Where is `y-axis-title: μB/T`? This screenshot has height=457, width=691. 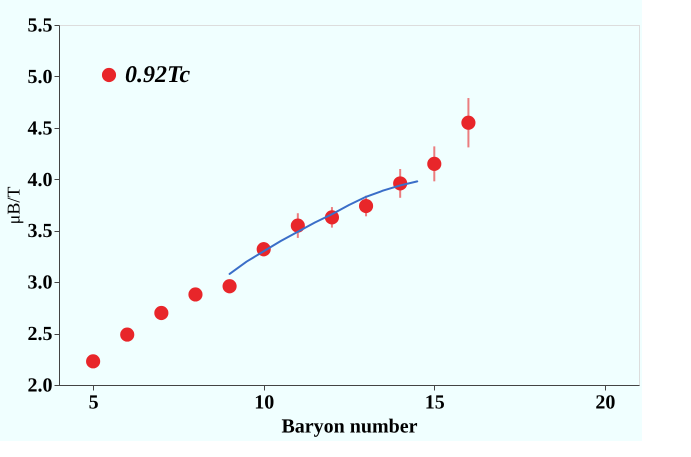 y-axis-title: μB/T is located at coordinates (14, 205).